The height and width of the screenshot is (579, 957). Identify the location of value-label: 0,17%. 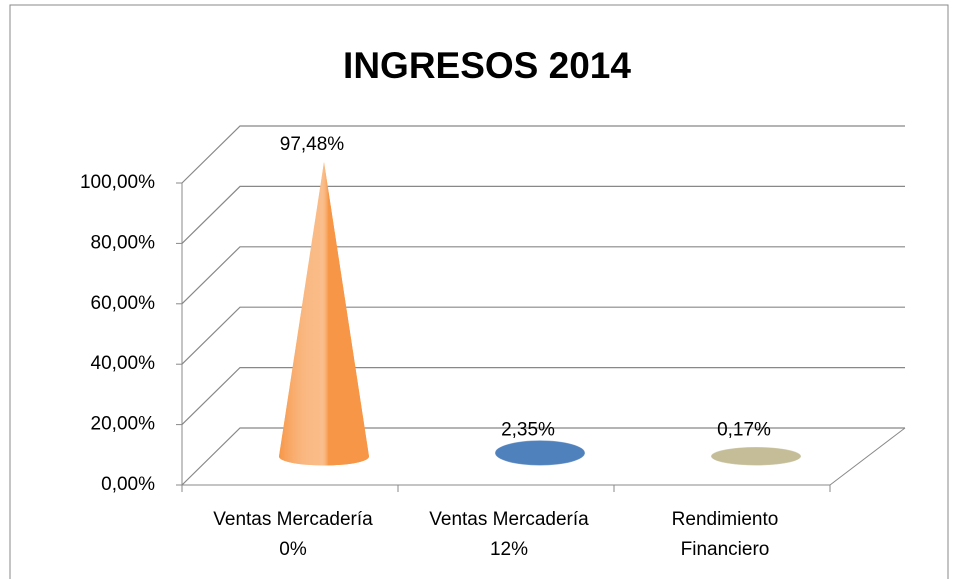
(744, 430).